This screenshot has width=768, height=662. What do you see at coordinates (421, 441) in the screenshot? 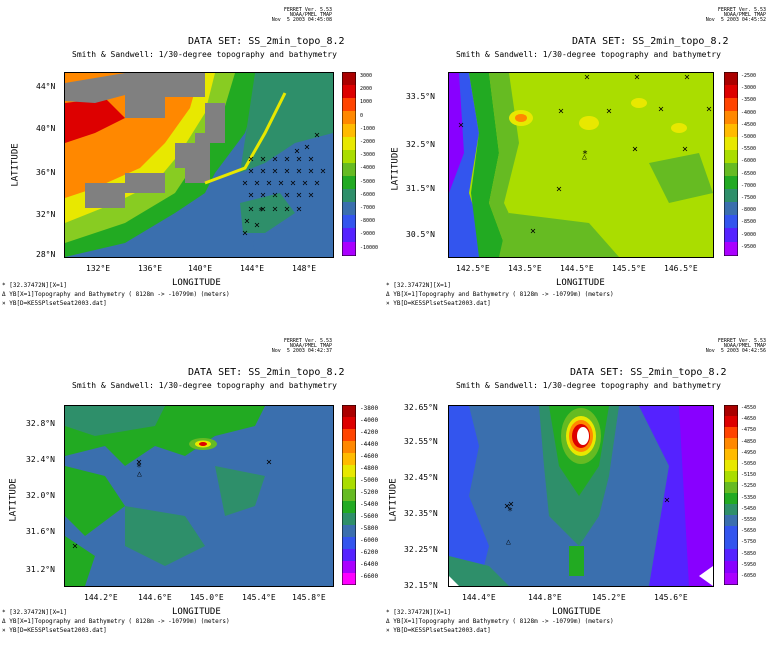
I see `y-tick: 32.55°N` at bounding box center [421, 441].